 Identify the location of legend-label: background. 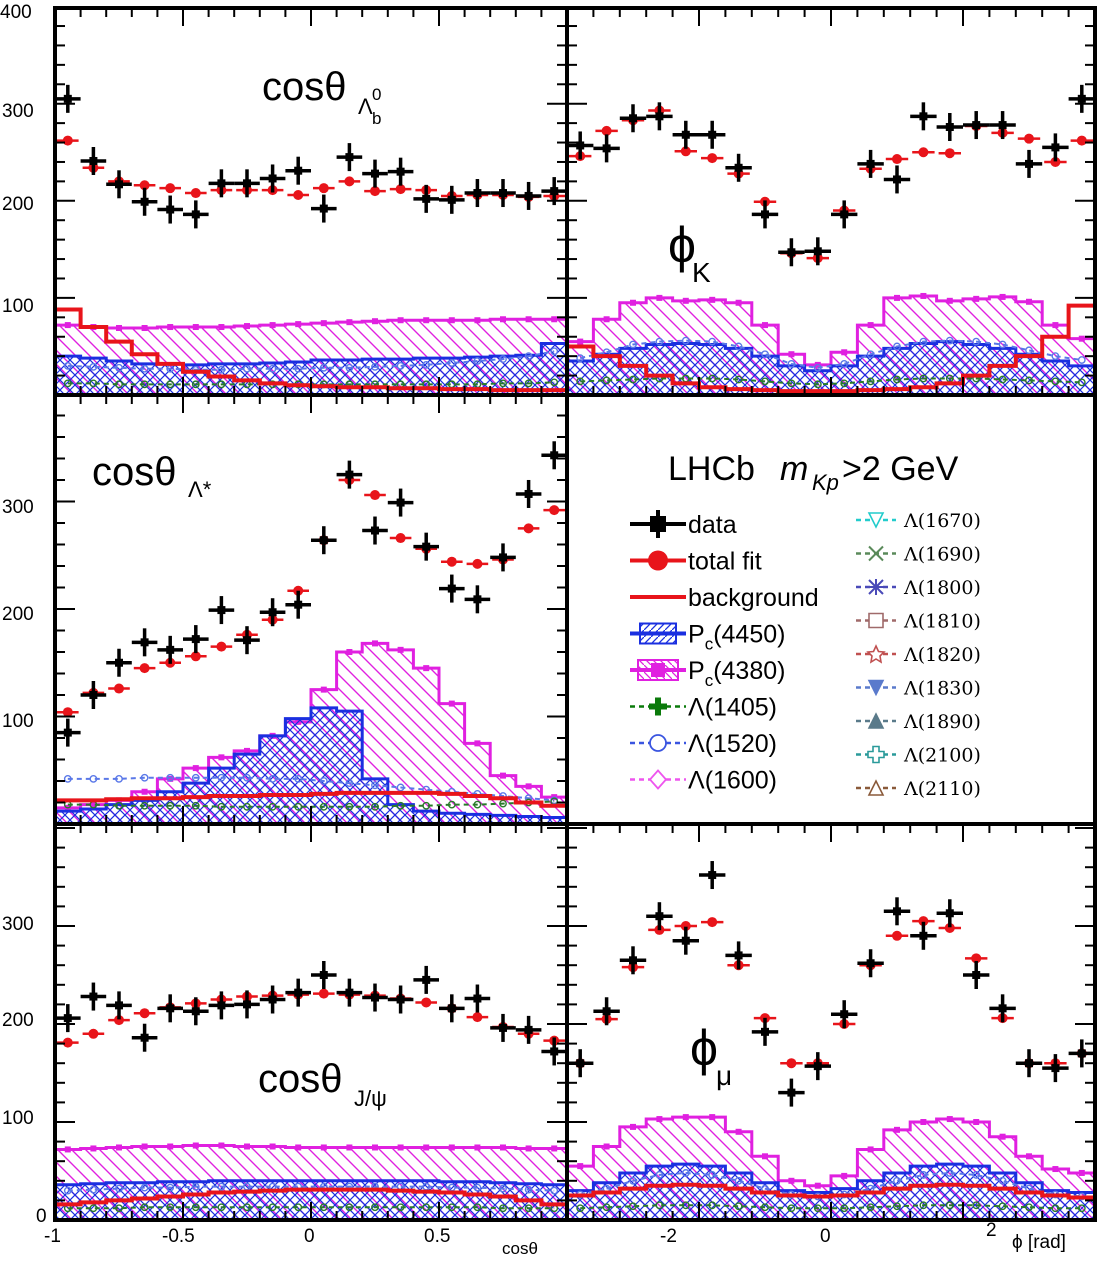
(753, 598).